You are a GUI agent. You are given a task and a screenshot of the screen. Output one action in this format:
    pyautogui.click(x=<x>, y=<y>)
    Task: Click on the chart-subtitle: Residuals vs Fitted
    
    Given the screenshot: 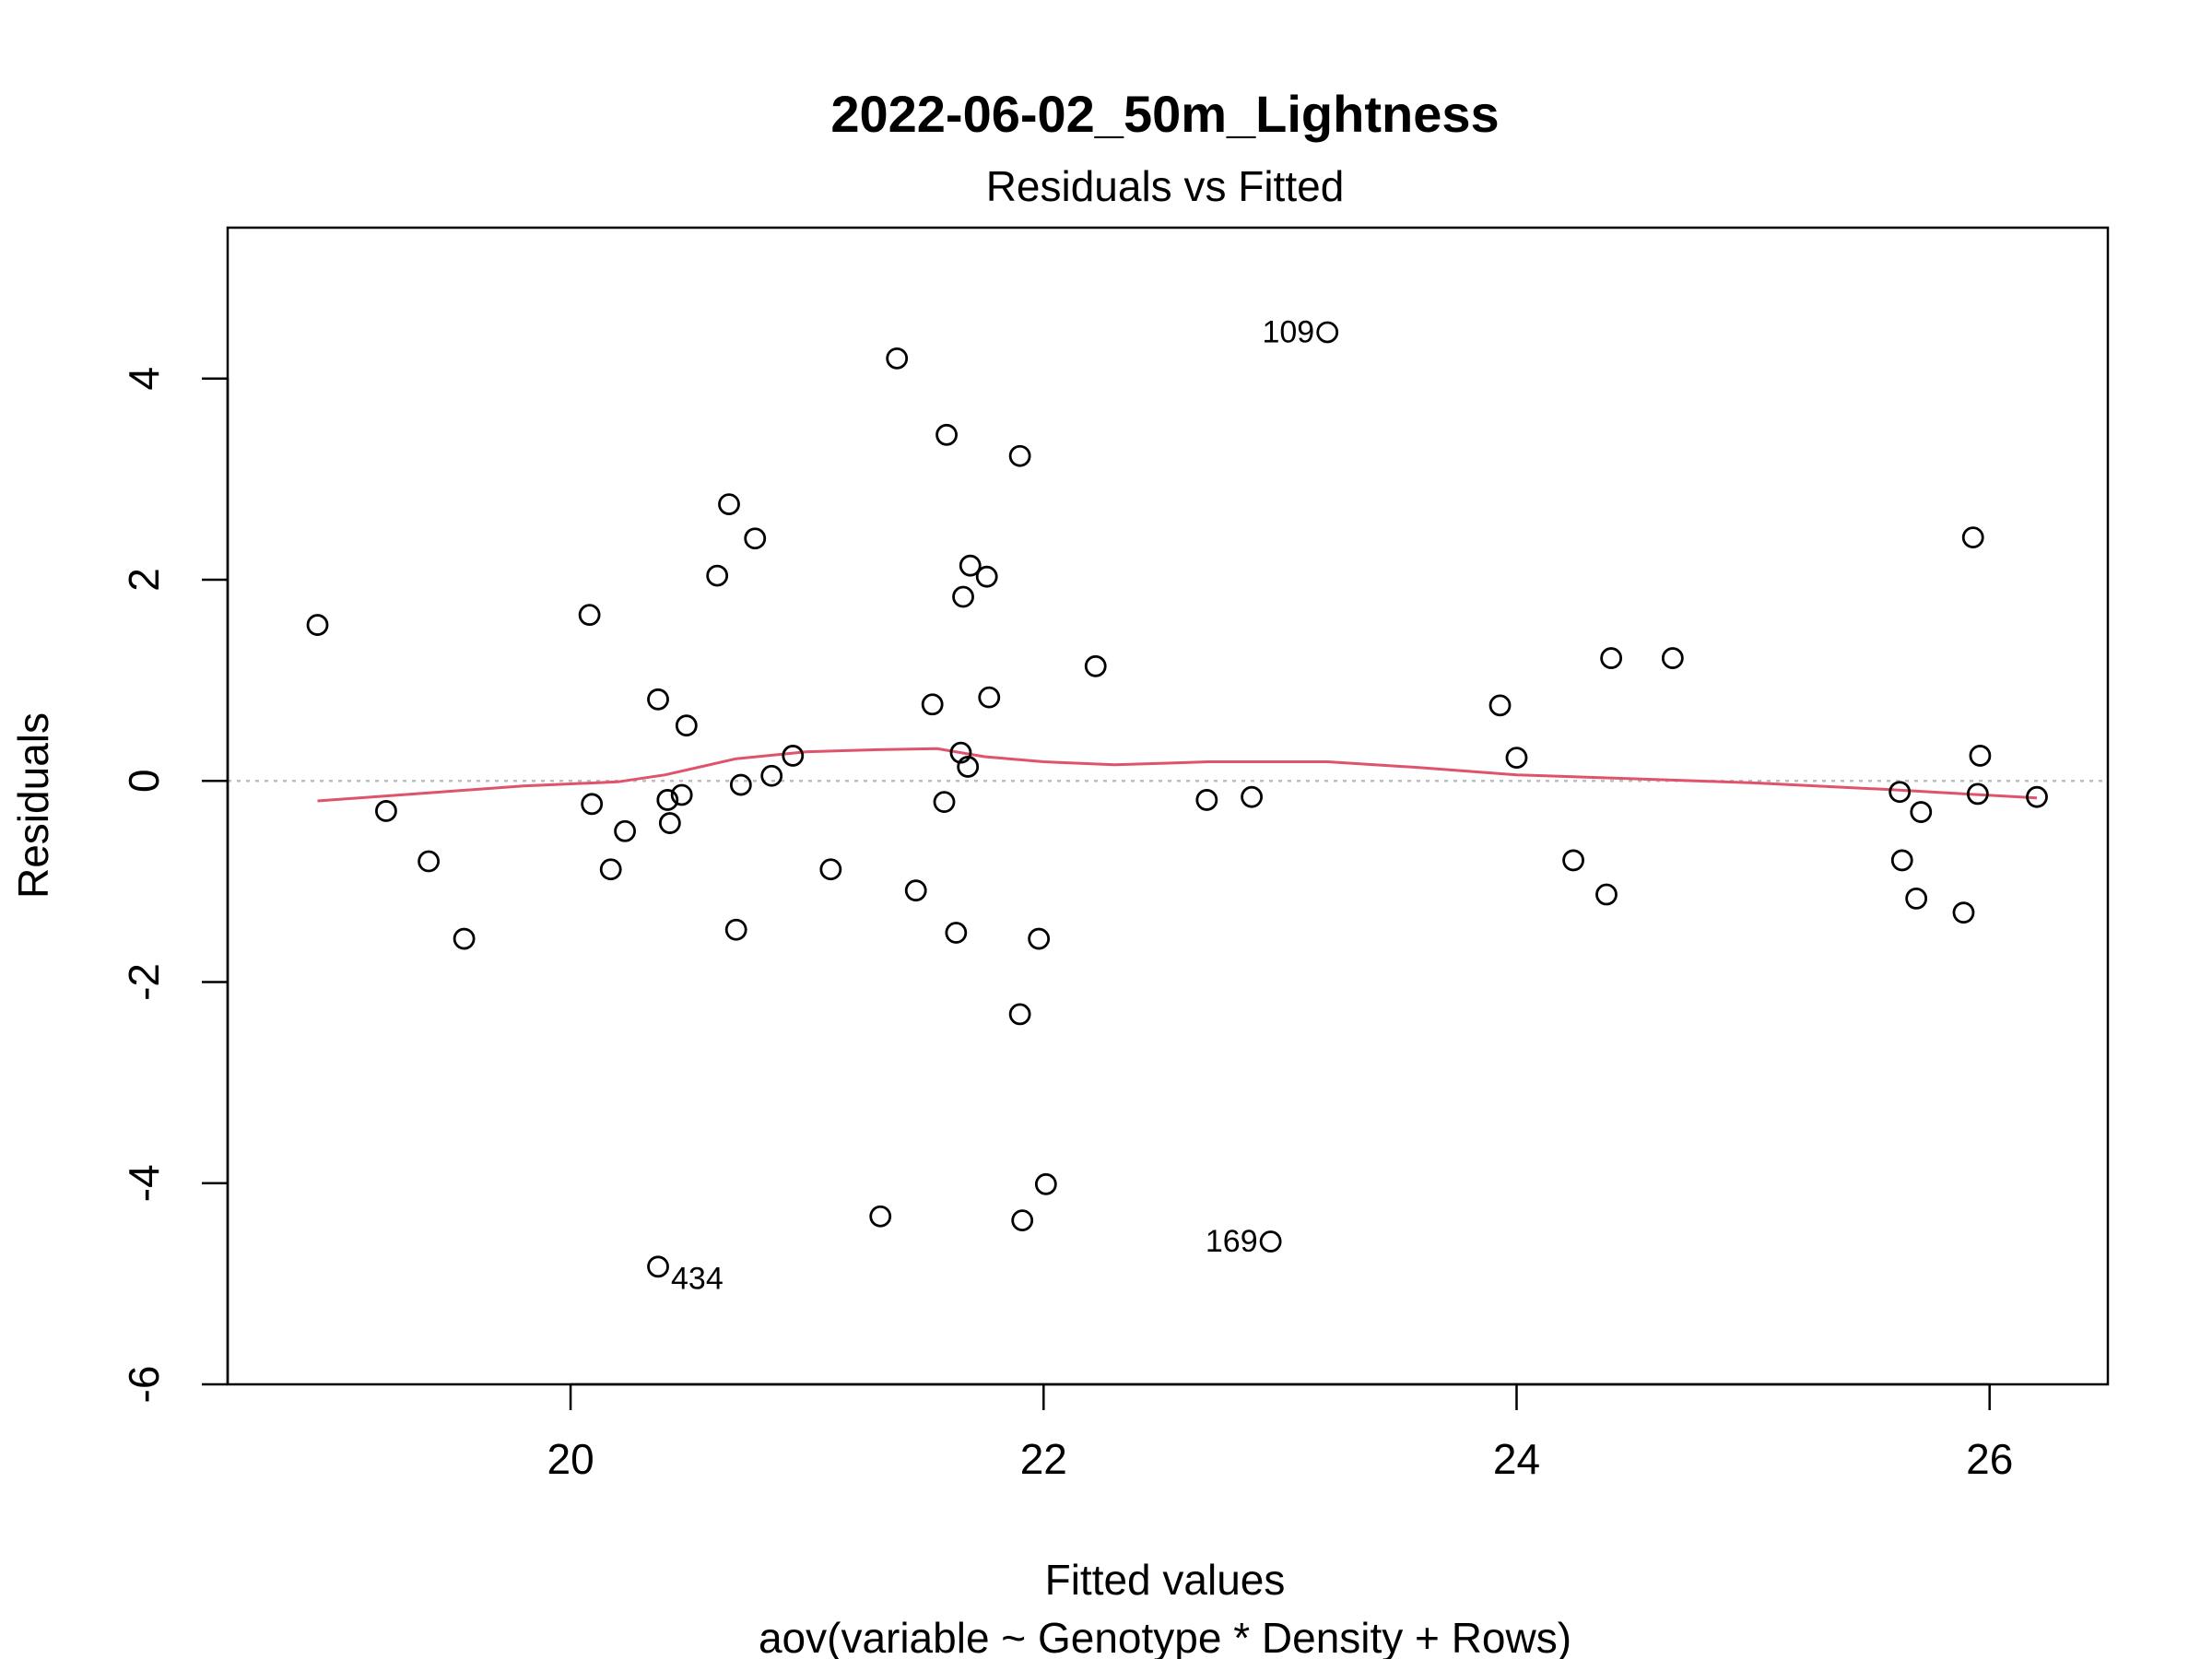 What is the action you would take?
    pyautogui.click(x=1165, y=186)
    